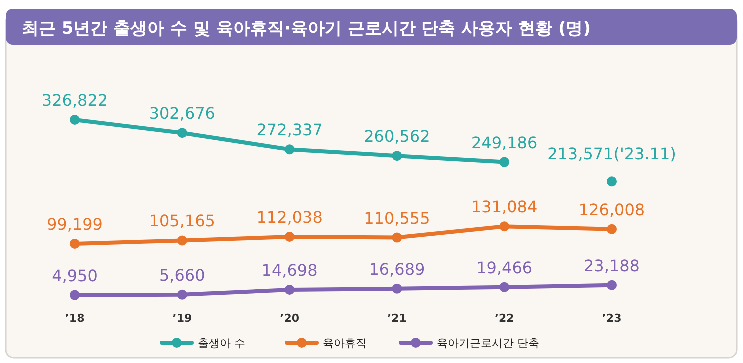  What do you see at coordinates (182, 318) in the screenshot?
I see `x-tick-label: ’19` at bounding box center [182, 318].